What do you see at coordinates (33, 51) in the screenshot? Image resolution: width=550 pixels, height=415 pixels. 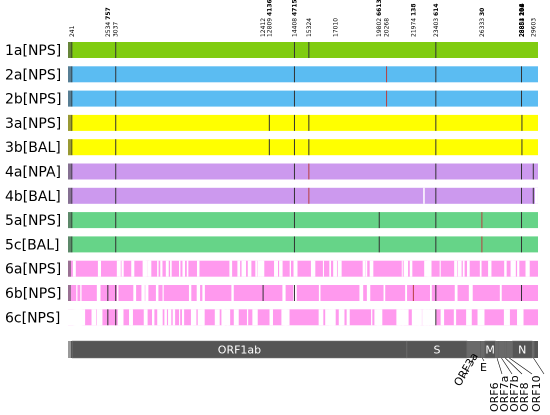 I see `sample-label: 1a[NPS]` at bounding box center [33, 51].